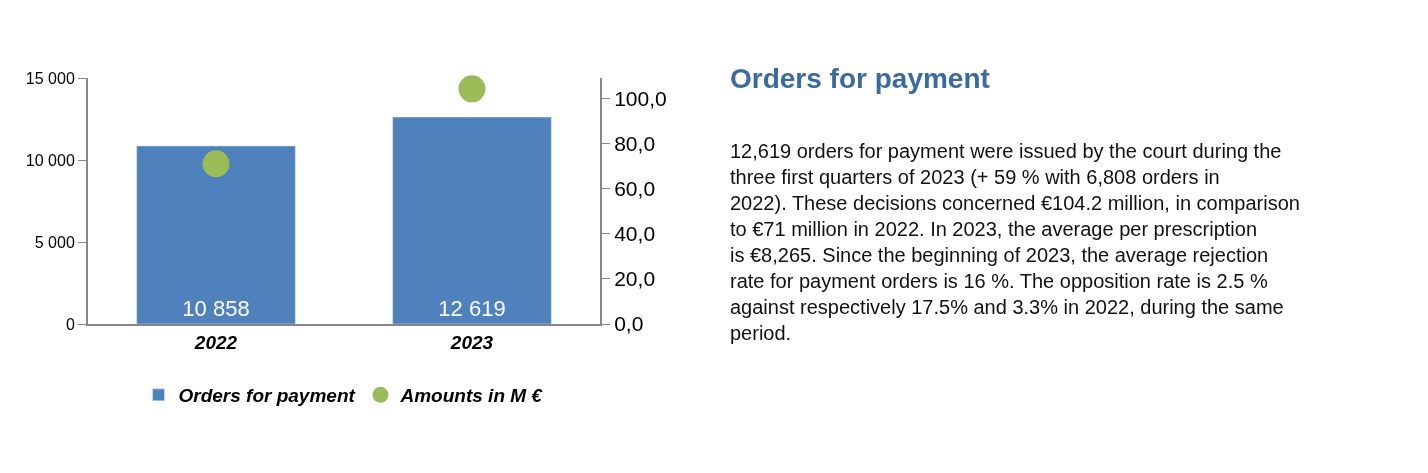 The image size is (1428, 473). What do you see at coordinates (267, 396) in the screenshot?
I see `legend-label: Orders for payment` at bounding box center [267, 396].